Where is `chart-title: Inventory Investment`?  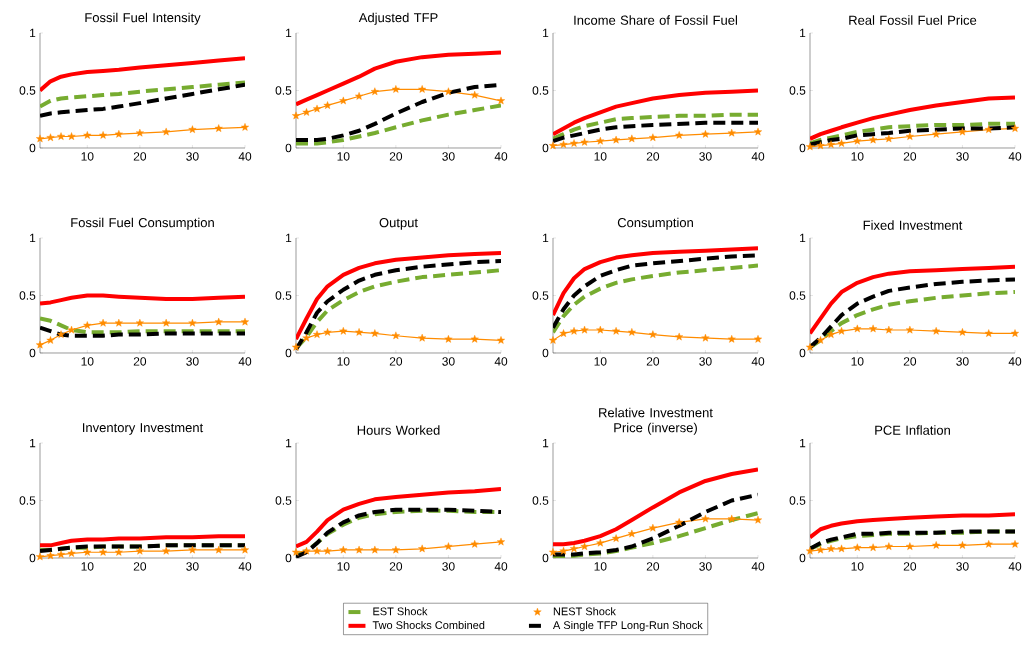
chart-title: Inventory Investment is located at coordinates (143, 429).